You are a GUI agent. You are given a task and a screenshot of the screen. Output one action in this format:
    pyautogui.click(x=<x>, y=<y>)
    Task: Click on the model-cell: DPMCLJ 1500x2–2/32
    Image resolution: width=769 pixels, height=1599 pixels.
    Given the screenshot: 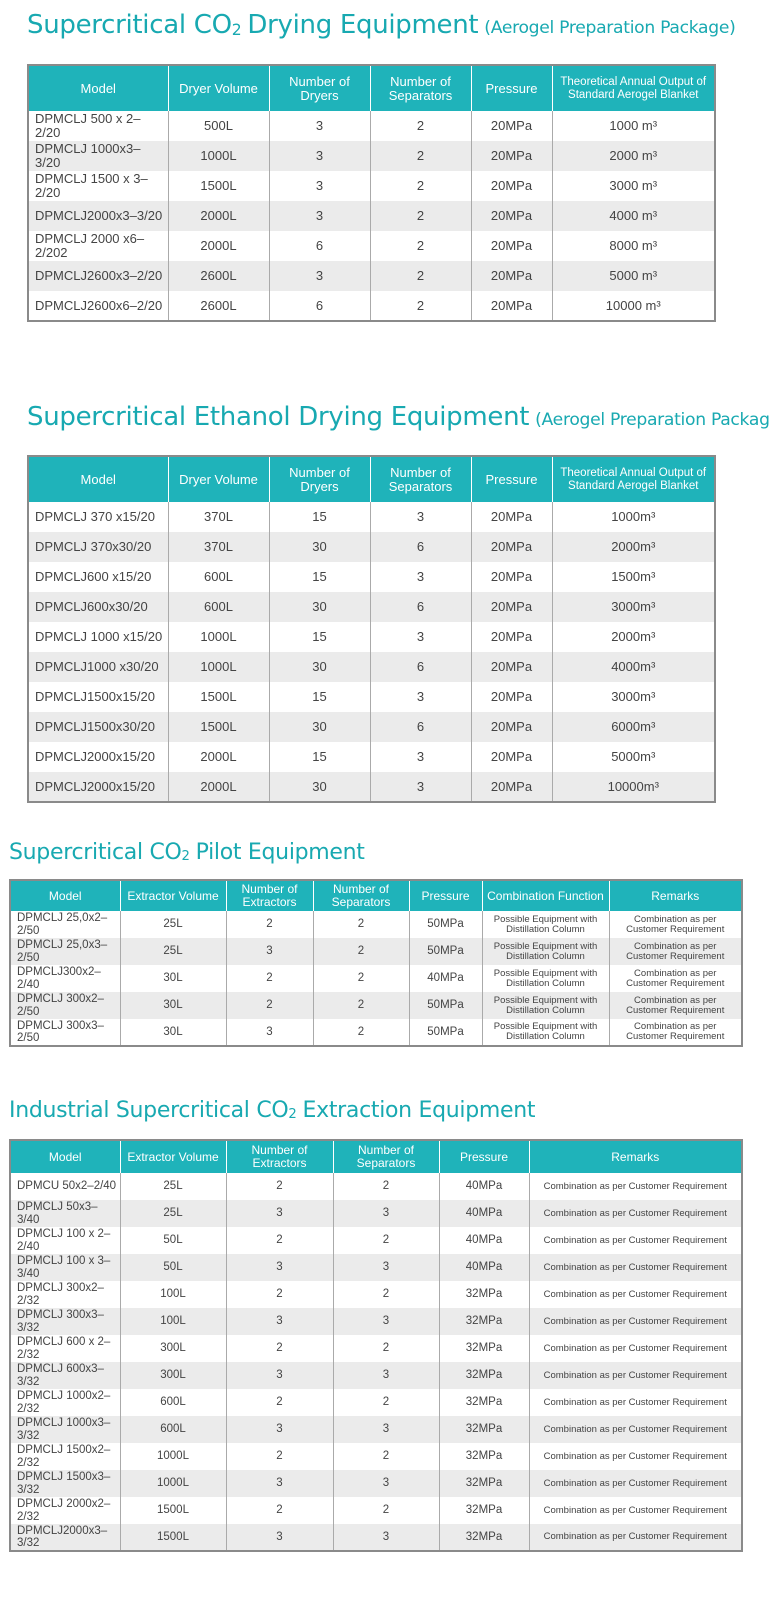 What is the action you would take?
    pyautogui.click(x=65, y=1456)
    